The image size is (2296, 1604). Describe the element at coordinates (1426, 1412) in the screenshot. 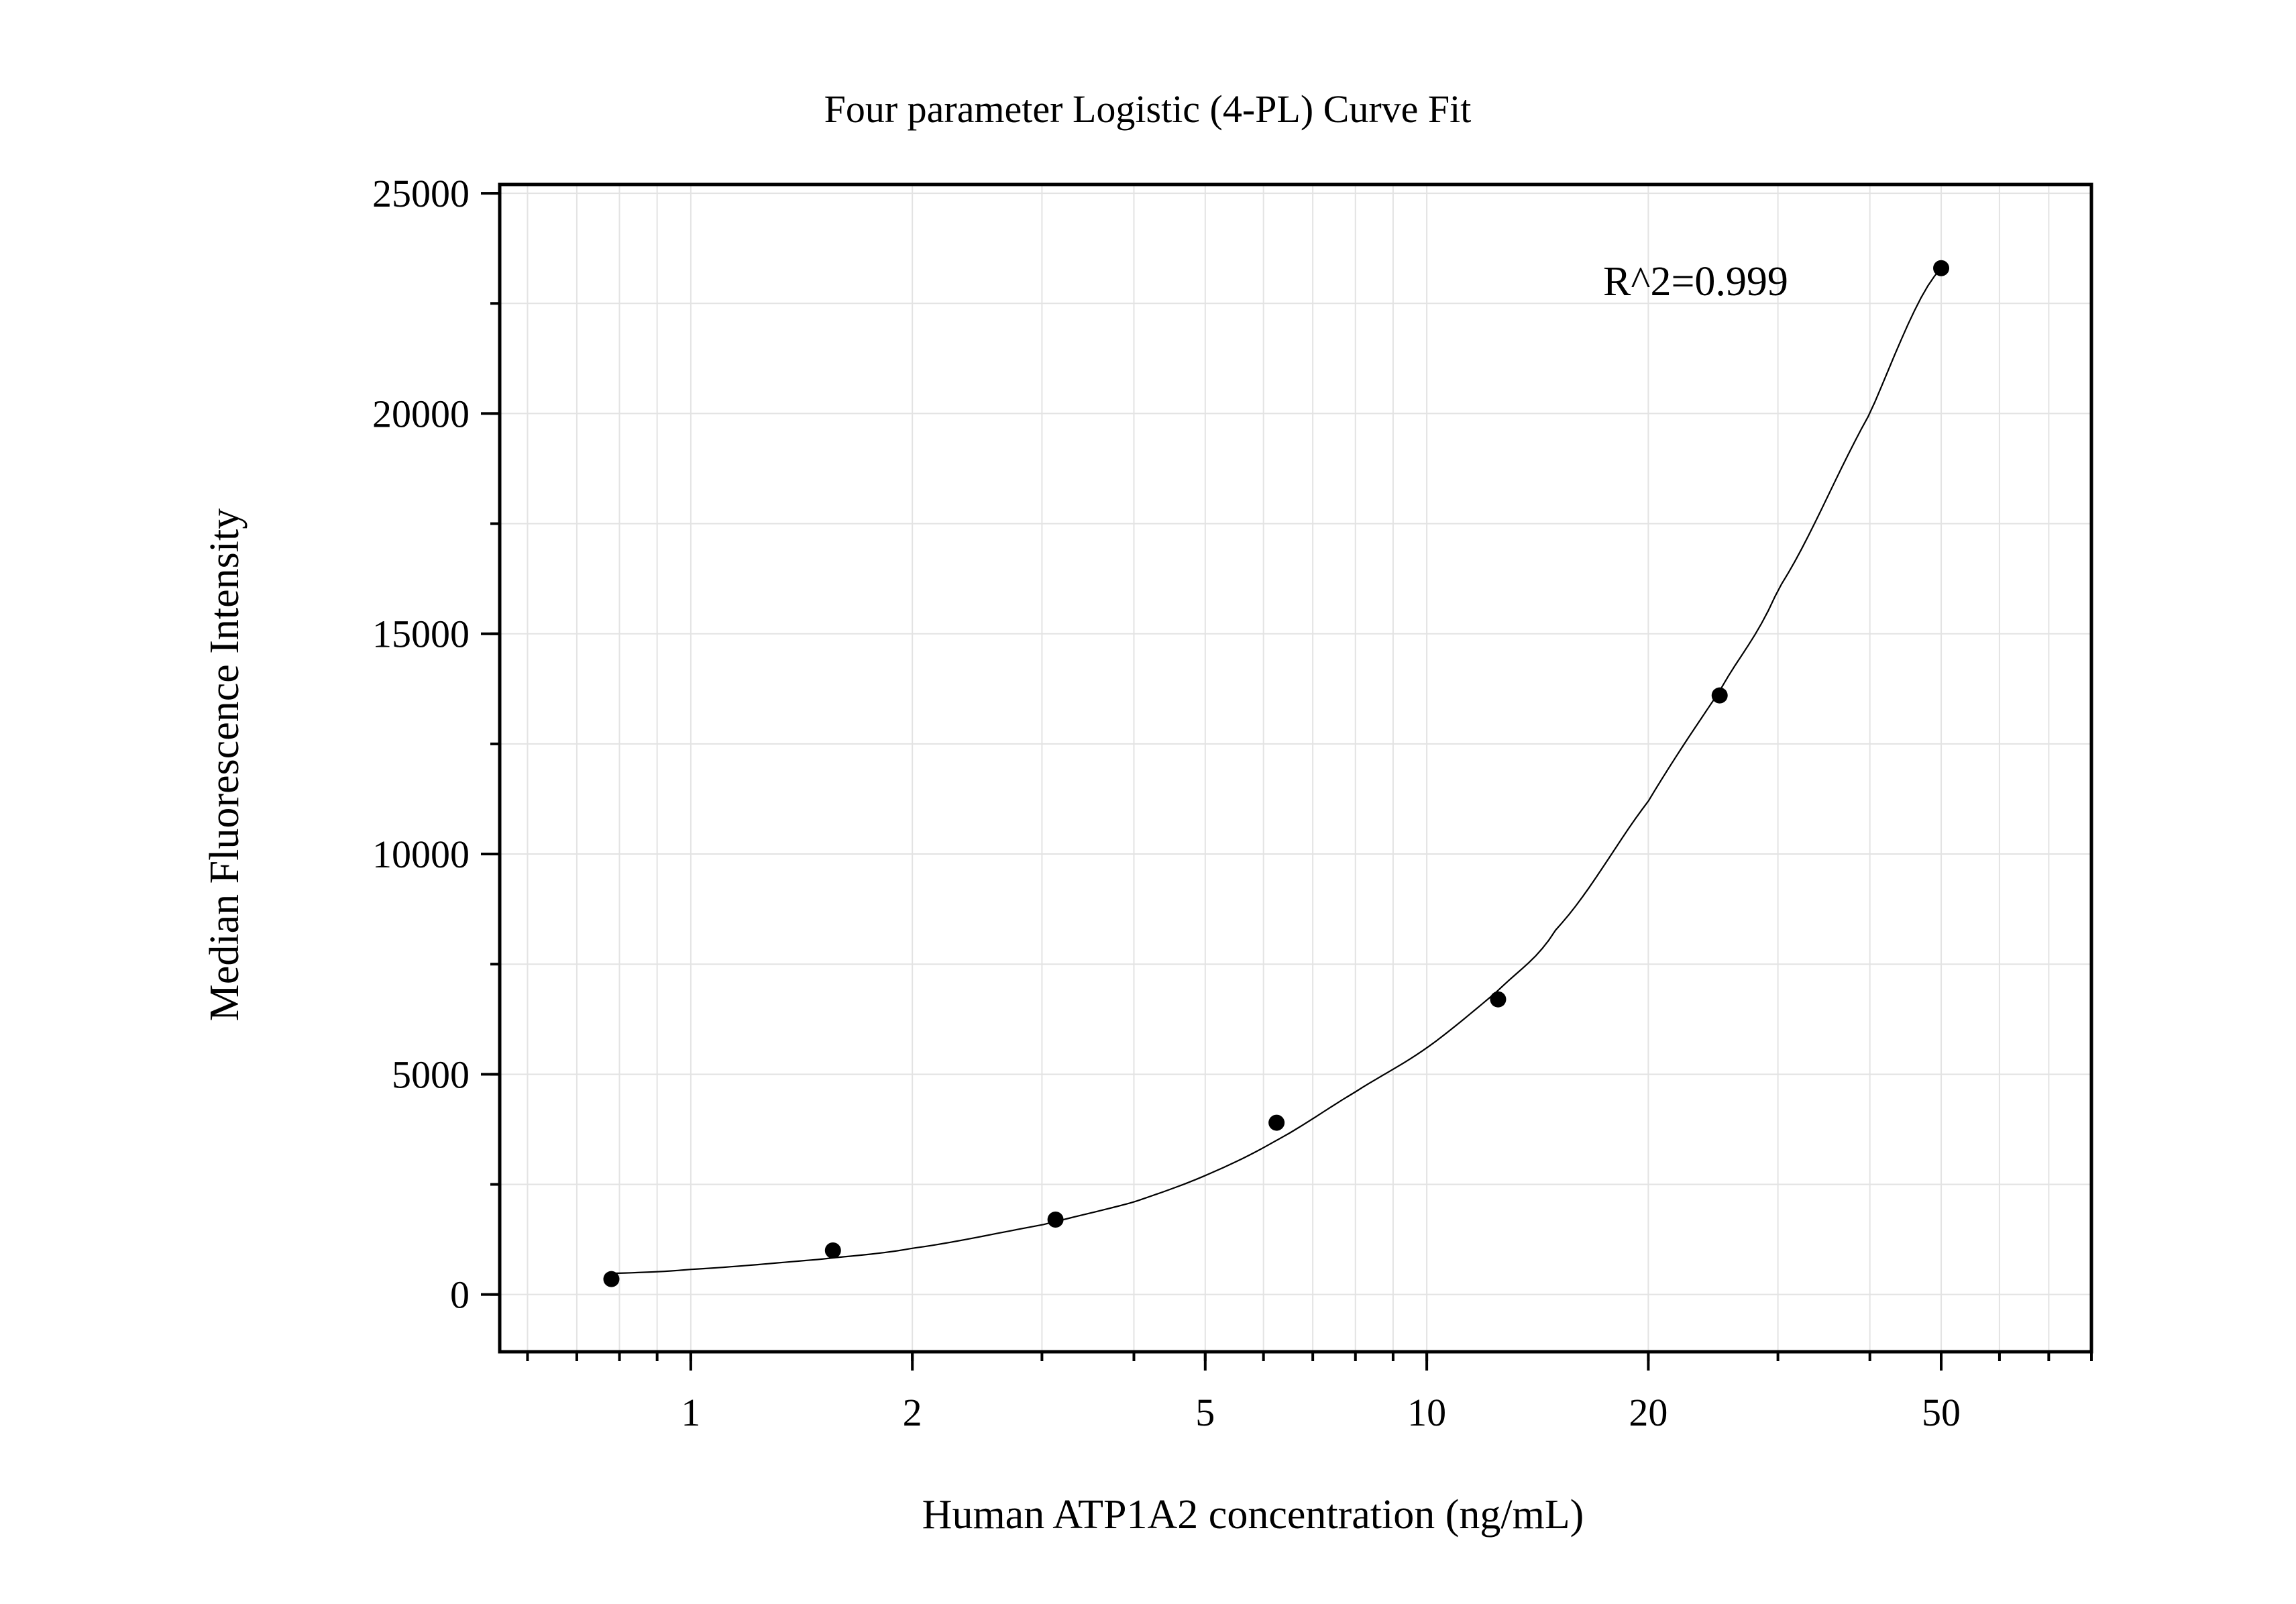

I see `x-tick-label: 10` at that location.